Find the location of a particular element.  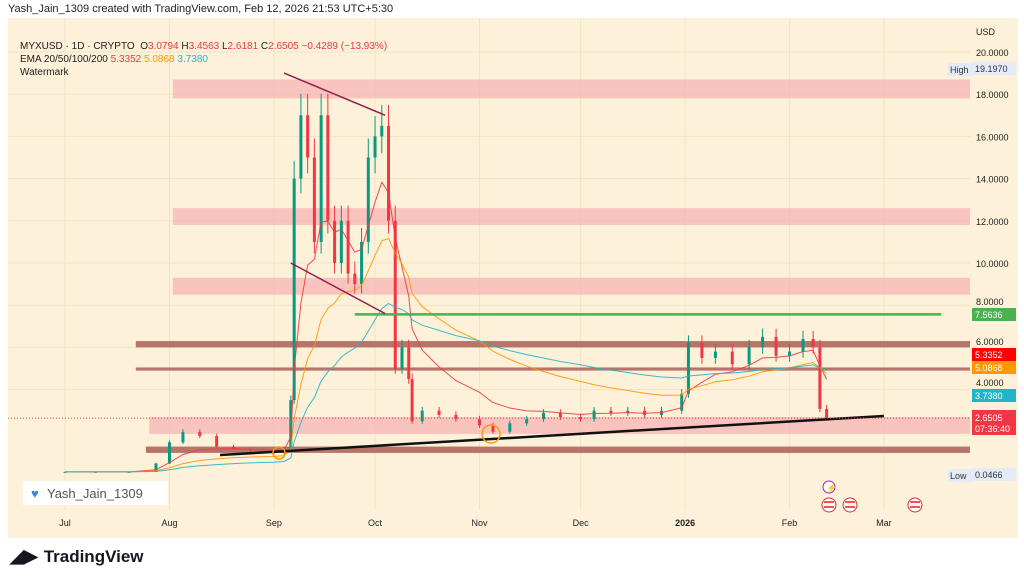

low-tag-bg is located at coordinates (994, 474).